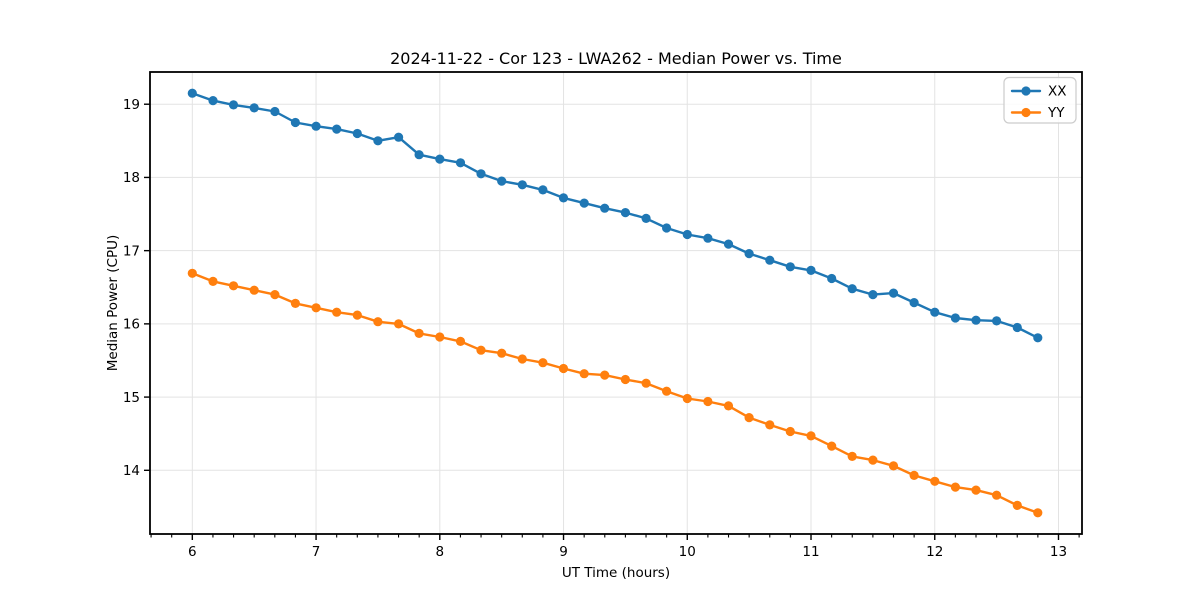  Describe the element at coordinates (1056, 113) in the screenshot. I see `legend-entry-label: YY` at that location.